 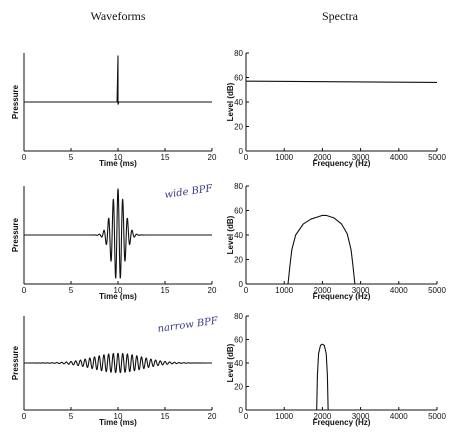 I want to click on panel-1: 0 5 10 15 20 Time (ms) Pressure, so click(x=114, y=110).